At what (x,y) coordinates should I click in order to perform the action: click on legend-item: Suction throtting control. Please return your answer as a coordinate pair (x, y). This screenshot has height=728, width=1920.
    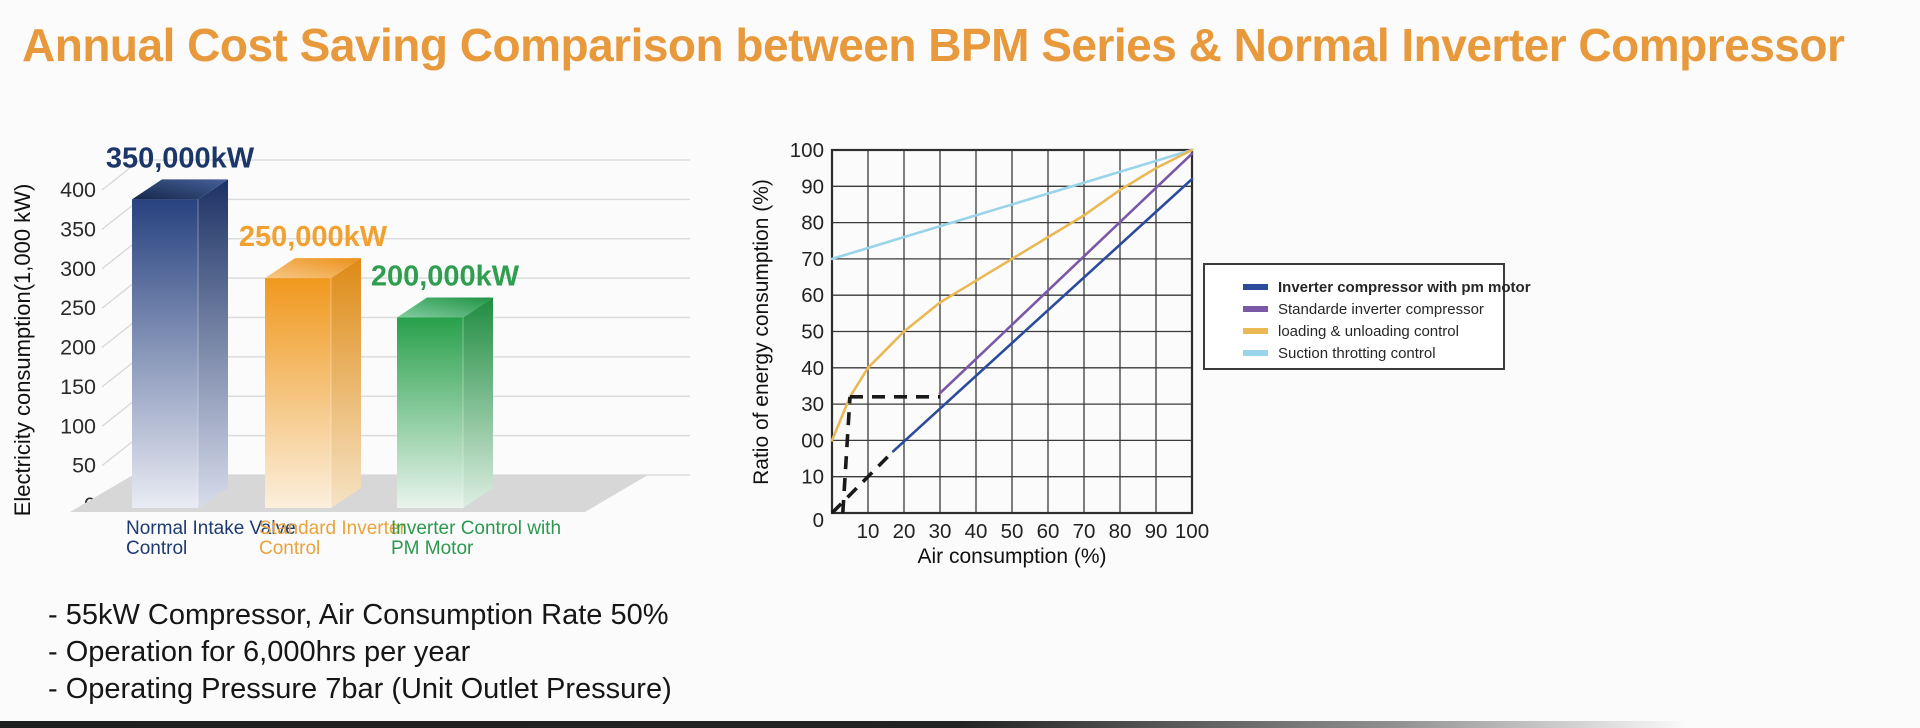
    Looking at the image, I should click on (1373, 353).